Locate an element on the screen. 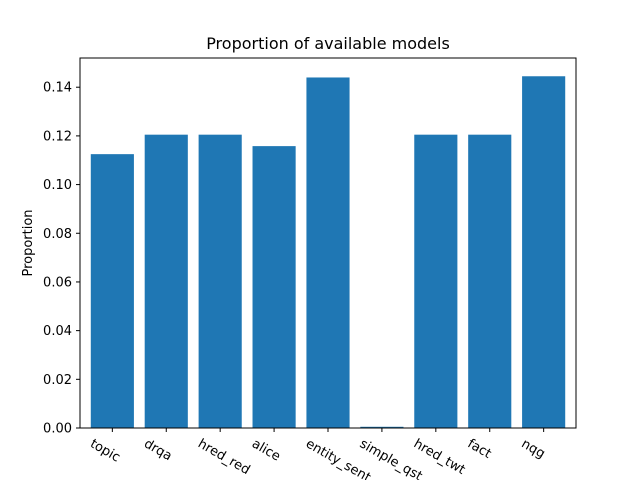 The height and width of the screenshot is (480, 640). y-axis: 0.00 0.02 0.04 0.06 0.08 0.10 0.12 0.14 is located at coordinates (61, 259).